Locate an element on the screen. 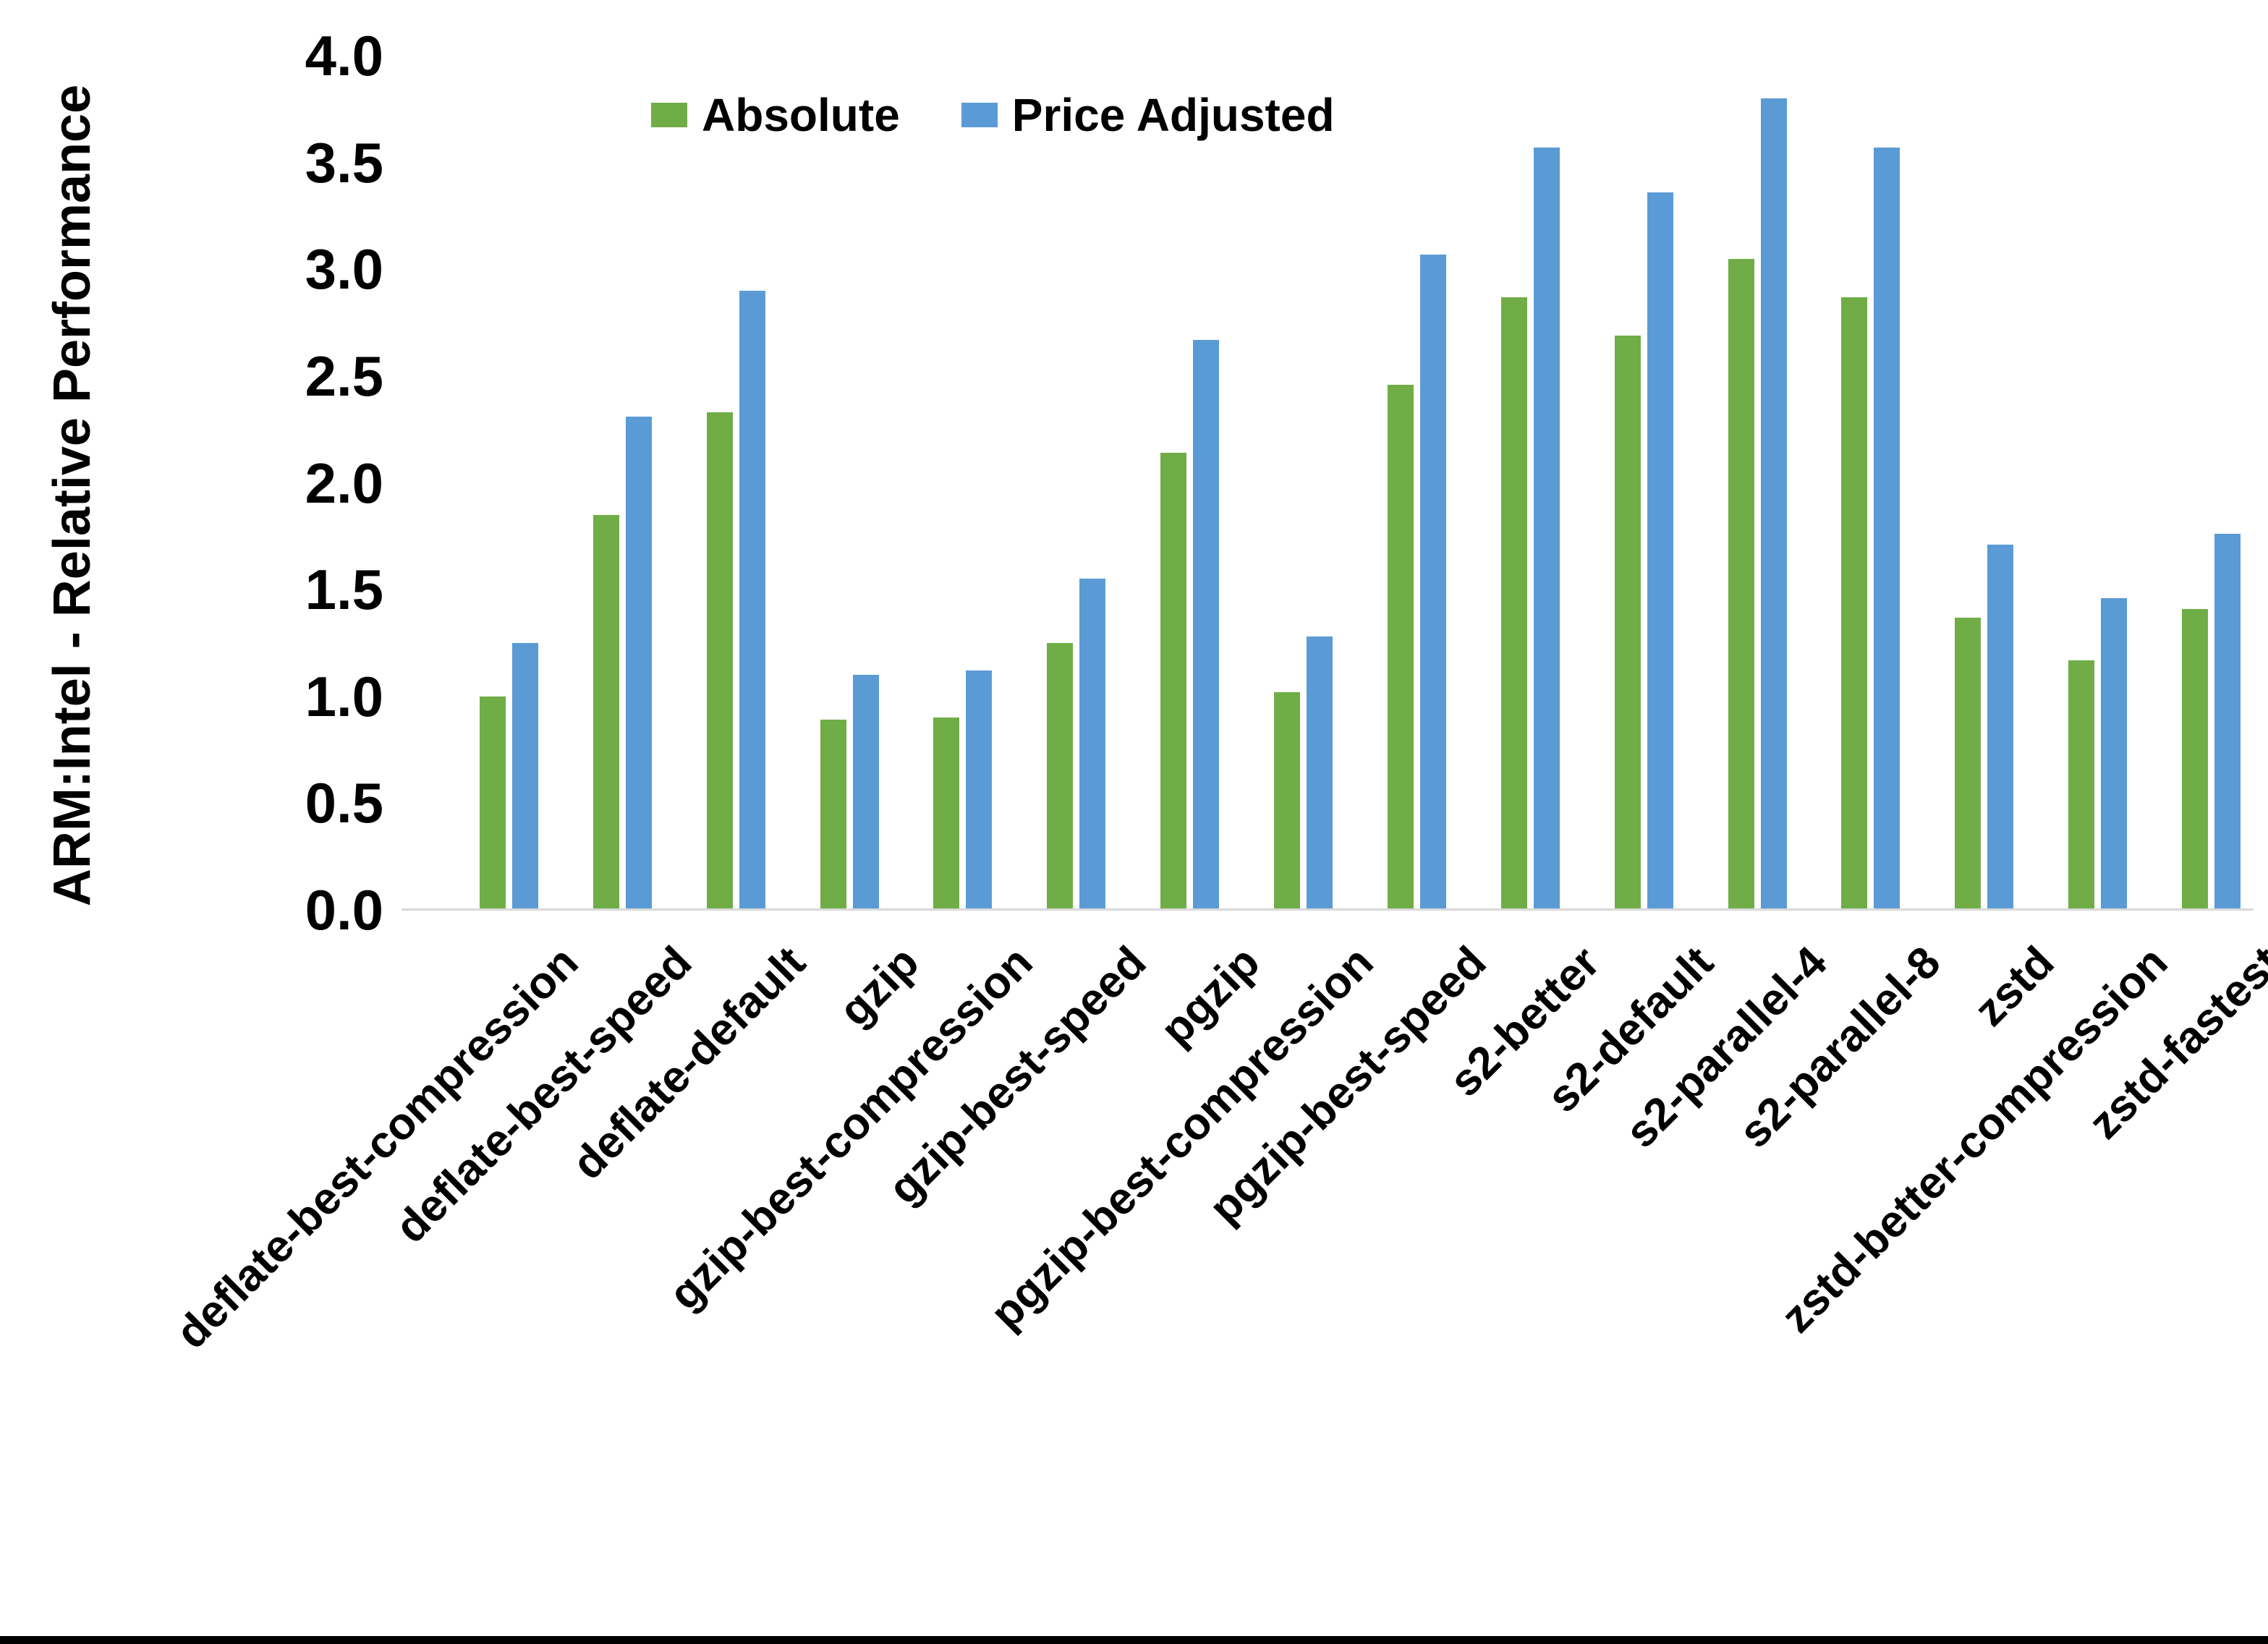 This screenshot has height=1644, width=2268. y-axis-title: ARM:Intel - Relative Performance is located at coordinates (72, 495).